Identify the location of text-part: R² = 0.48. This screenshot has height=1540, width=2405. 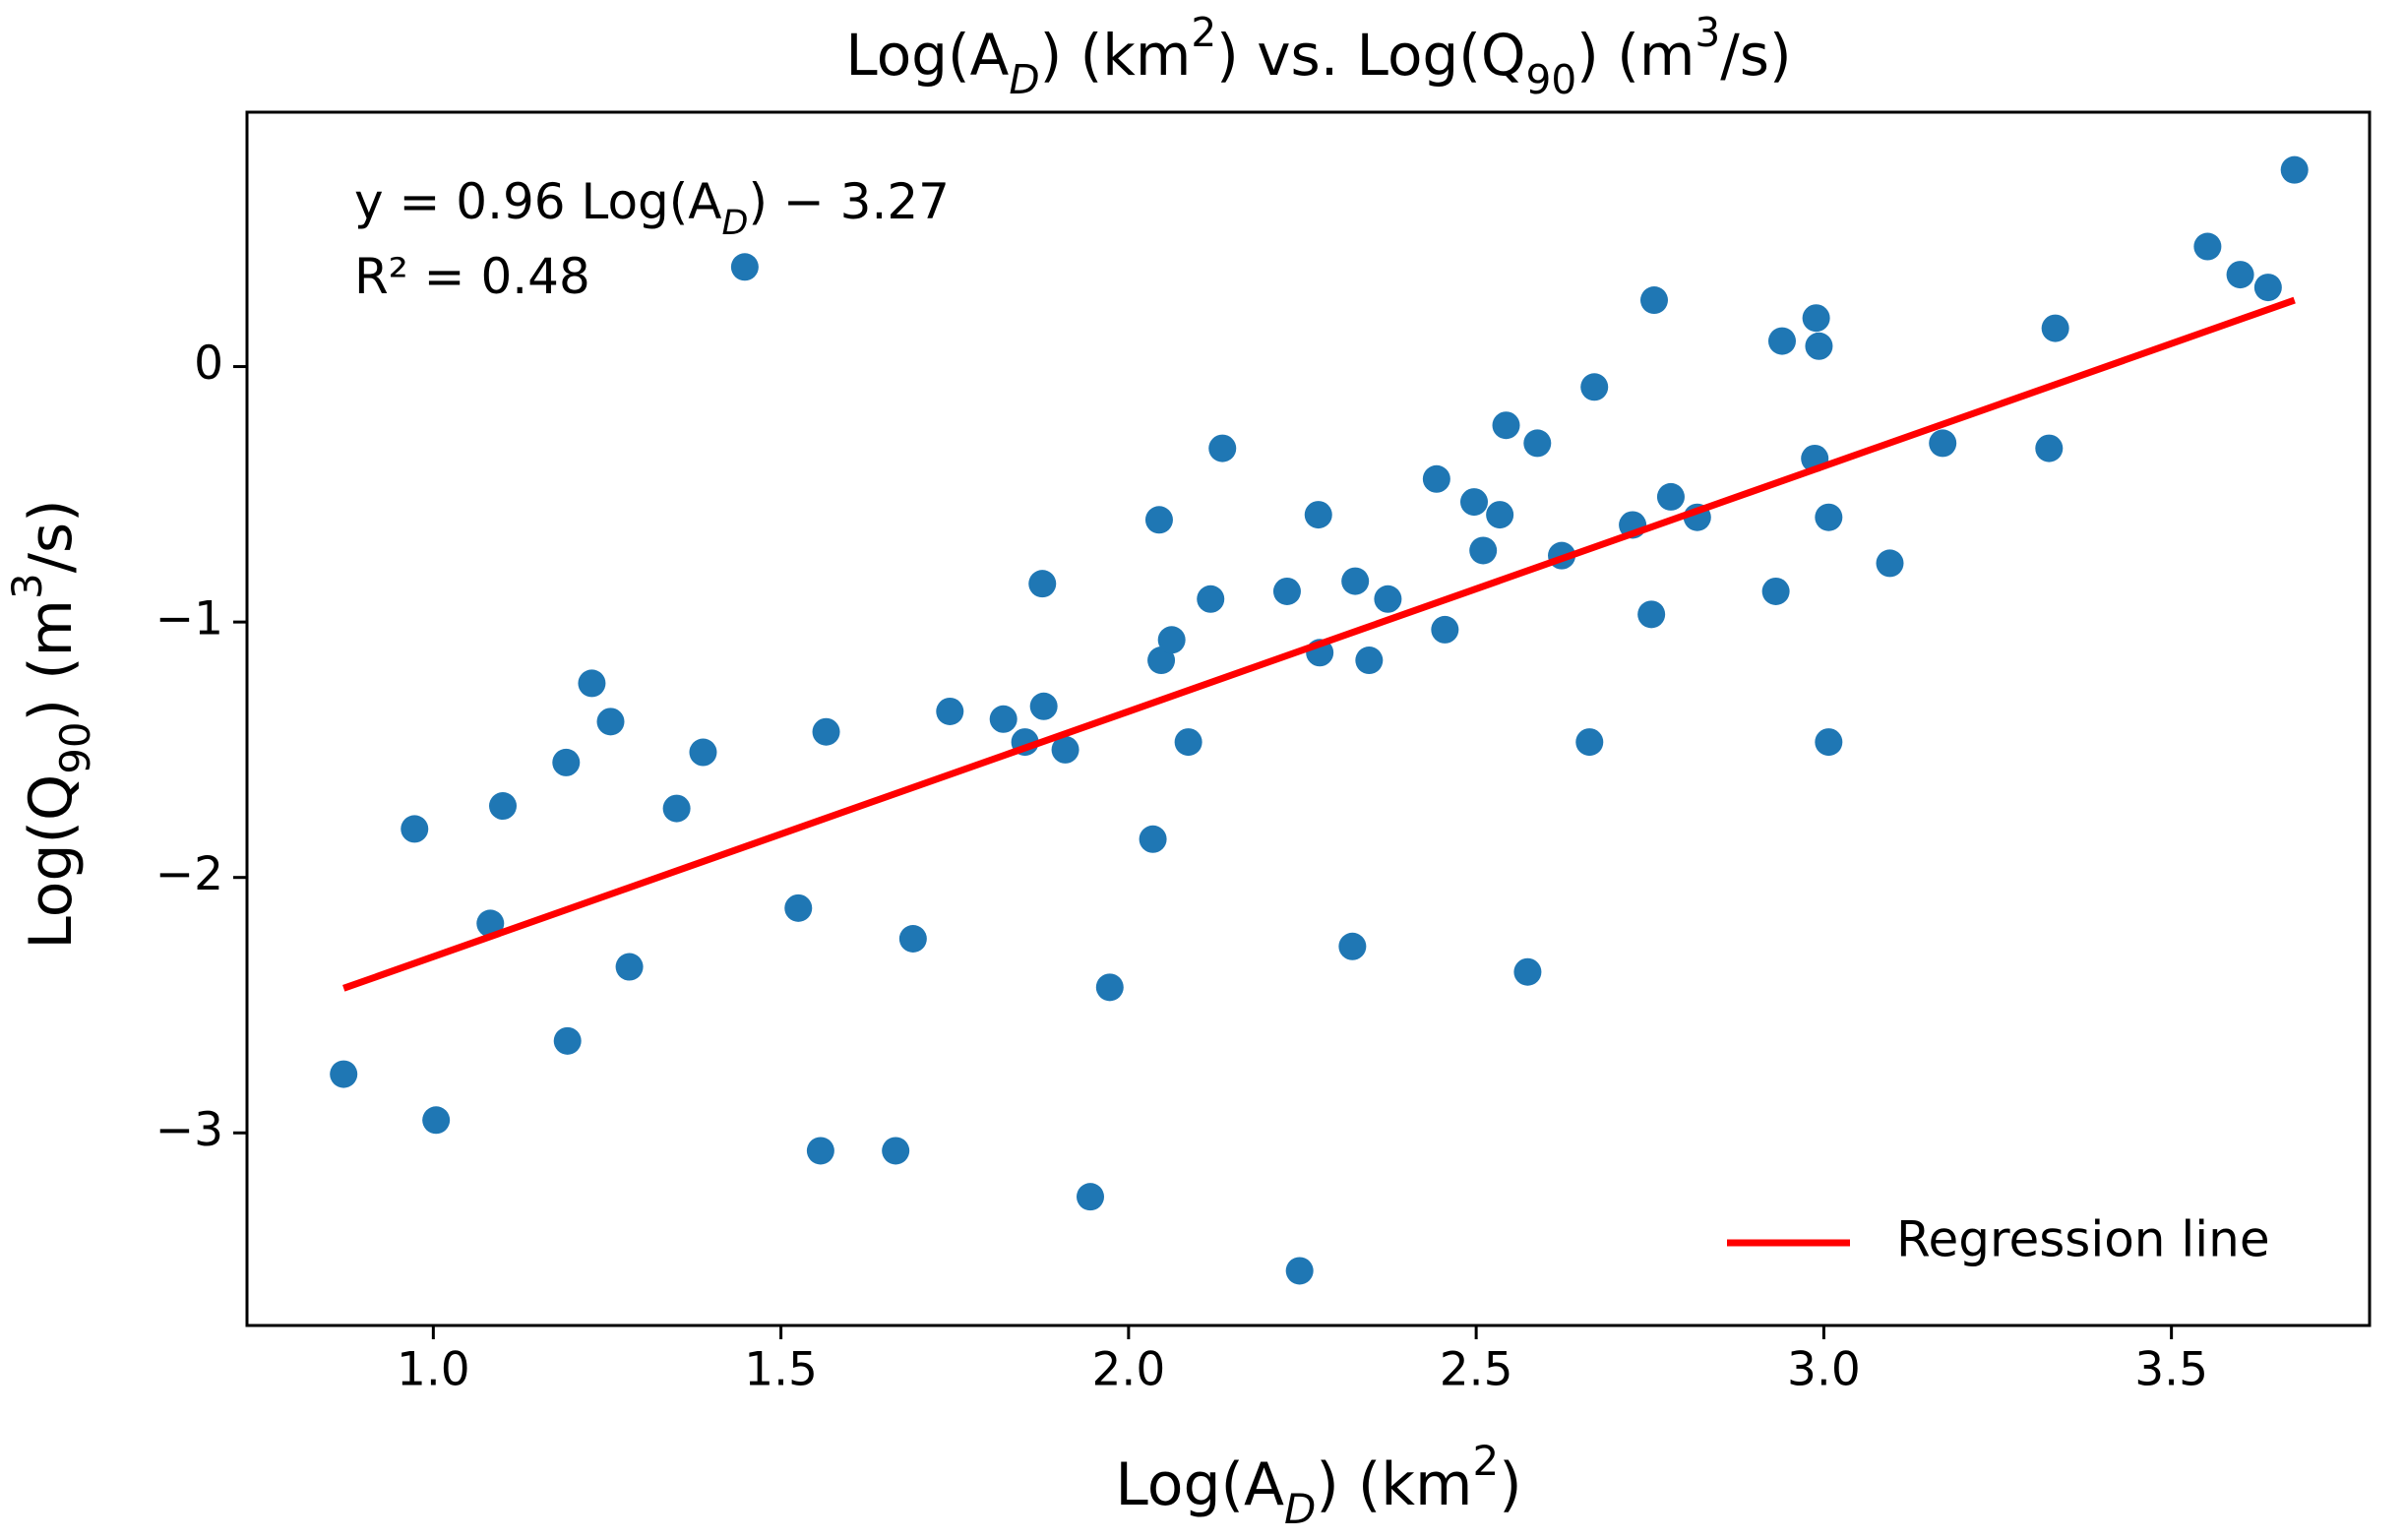
(472, 276).